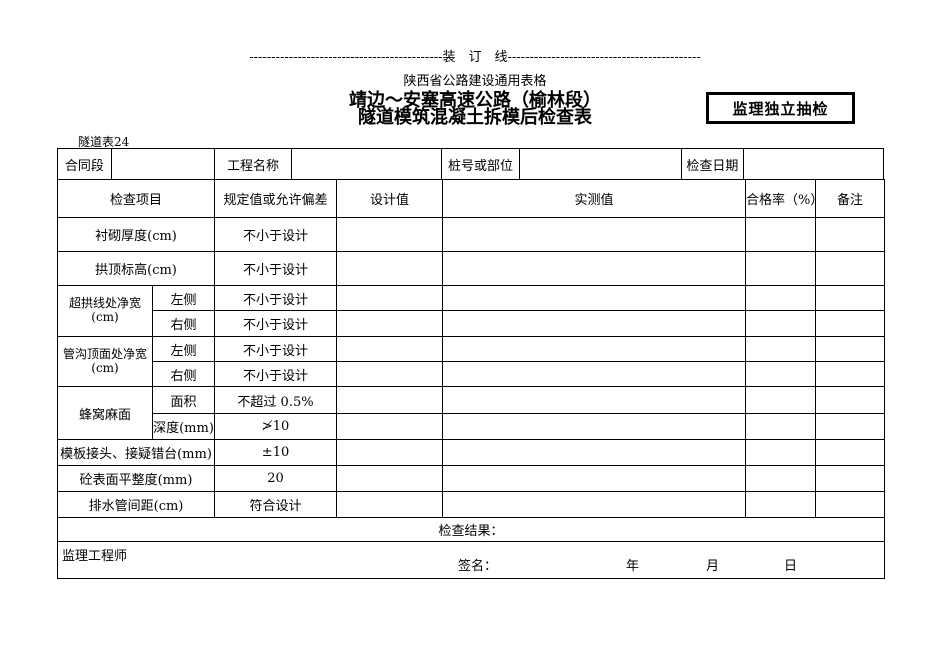  What do you see at coordinates (470, 164) in the screenshot?
I see `info-row: 合同段 工程名称 桩号或部位 检查日期` at bounding box center [470, 164].